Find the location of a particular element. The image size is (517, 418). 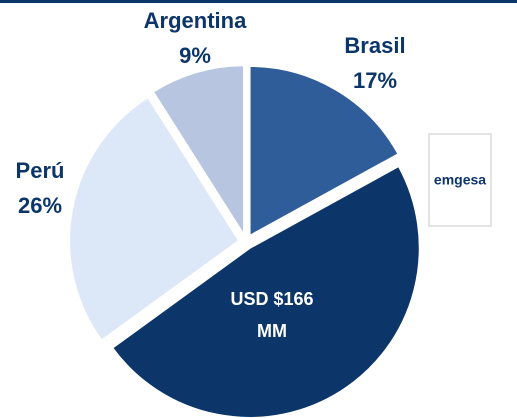

logo: emgesa is located at coordinates (460, 180).